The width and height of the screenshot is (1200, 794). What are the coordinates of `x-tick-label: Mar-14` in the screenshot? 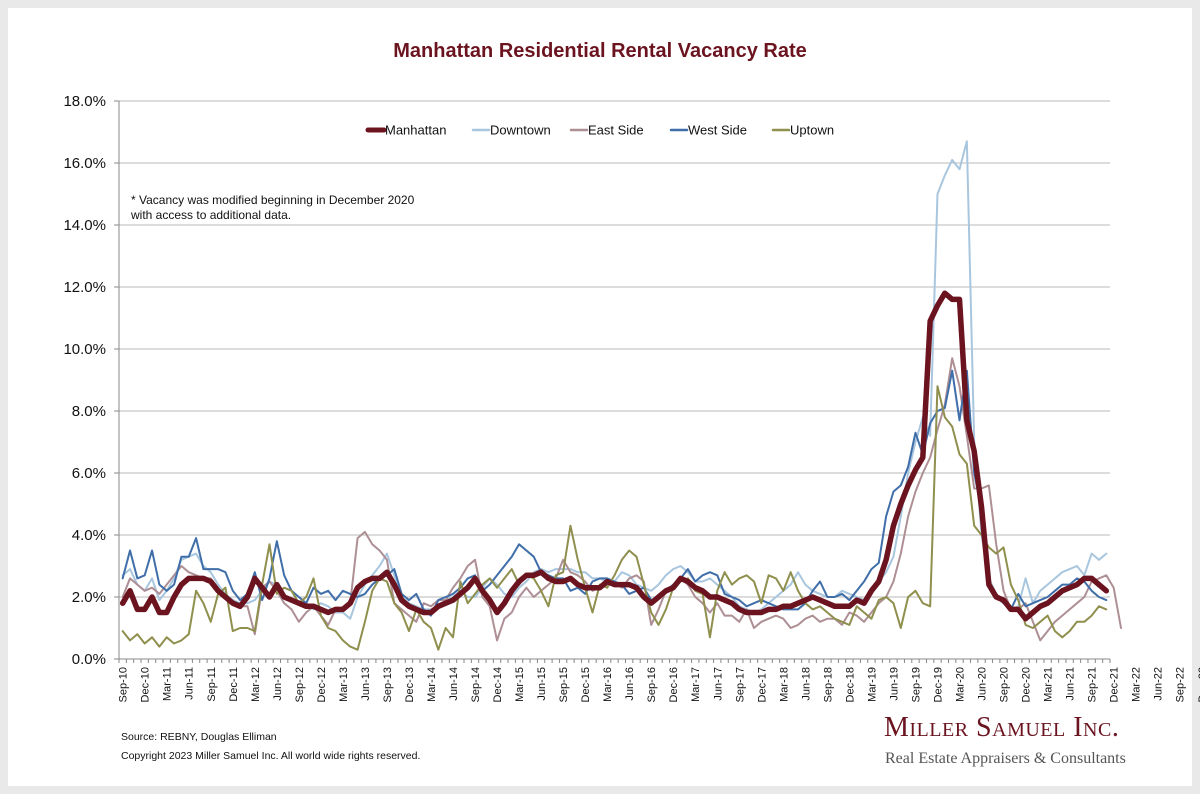 It's located at (432, 684).